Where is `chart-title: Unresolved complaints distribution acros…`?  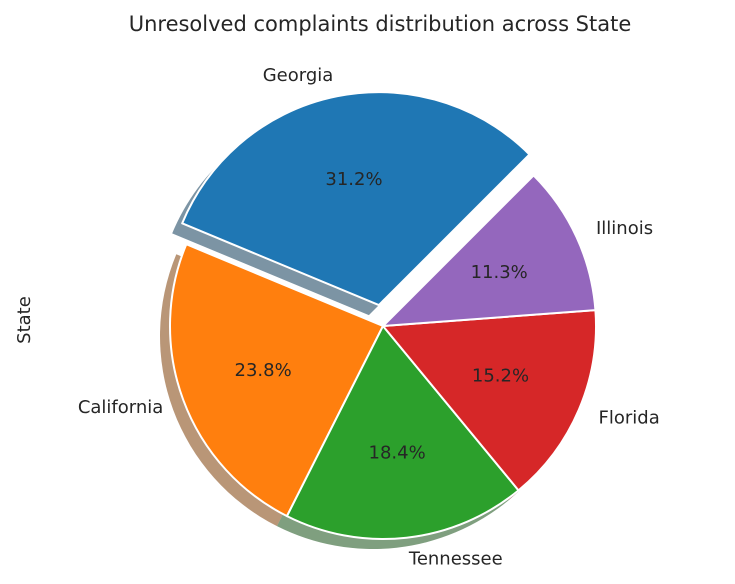 chart-title: Unresolved complaints distribution acros… is located at coordinates (380, 24).